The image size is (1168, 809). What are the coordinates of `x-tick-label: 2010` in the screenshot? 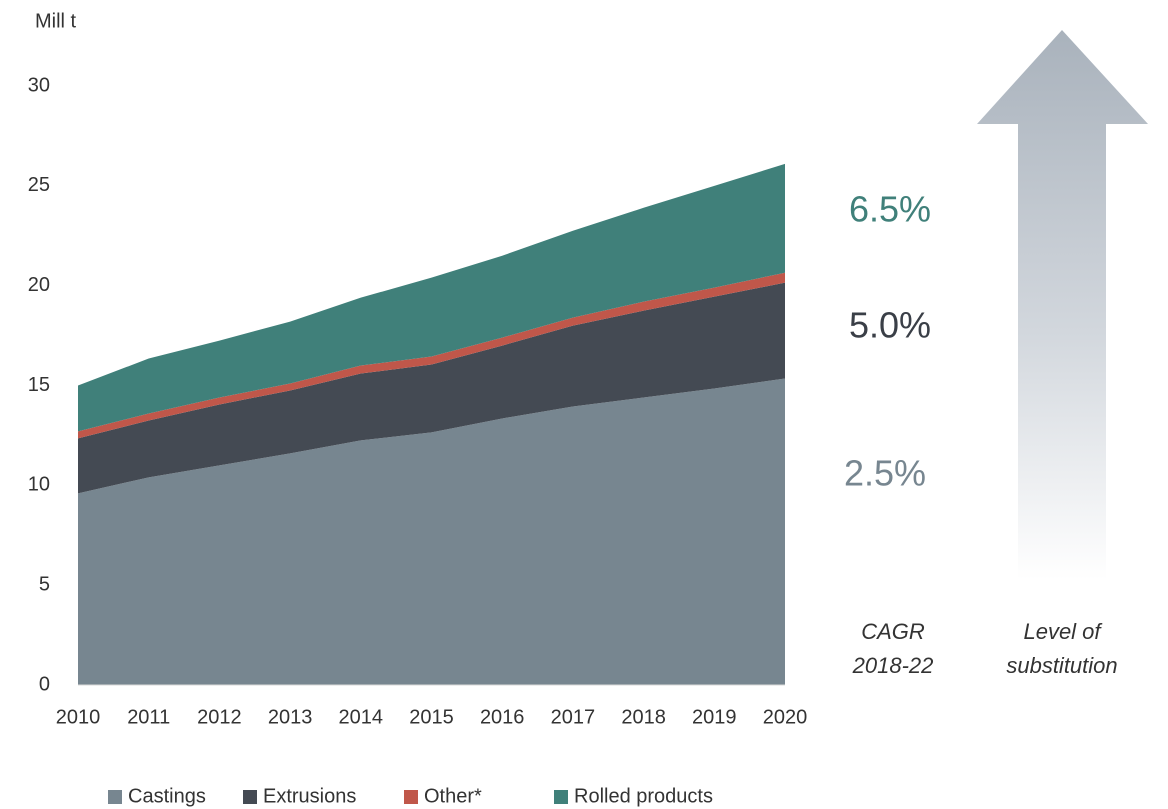 It's located at (78, 717).